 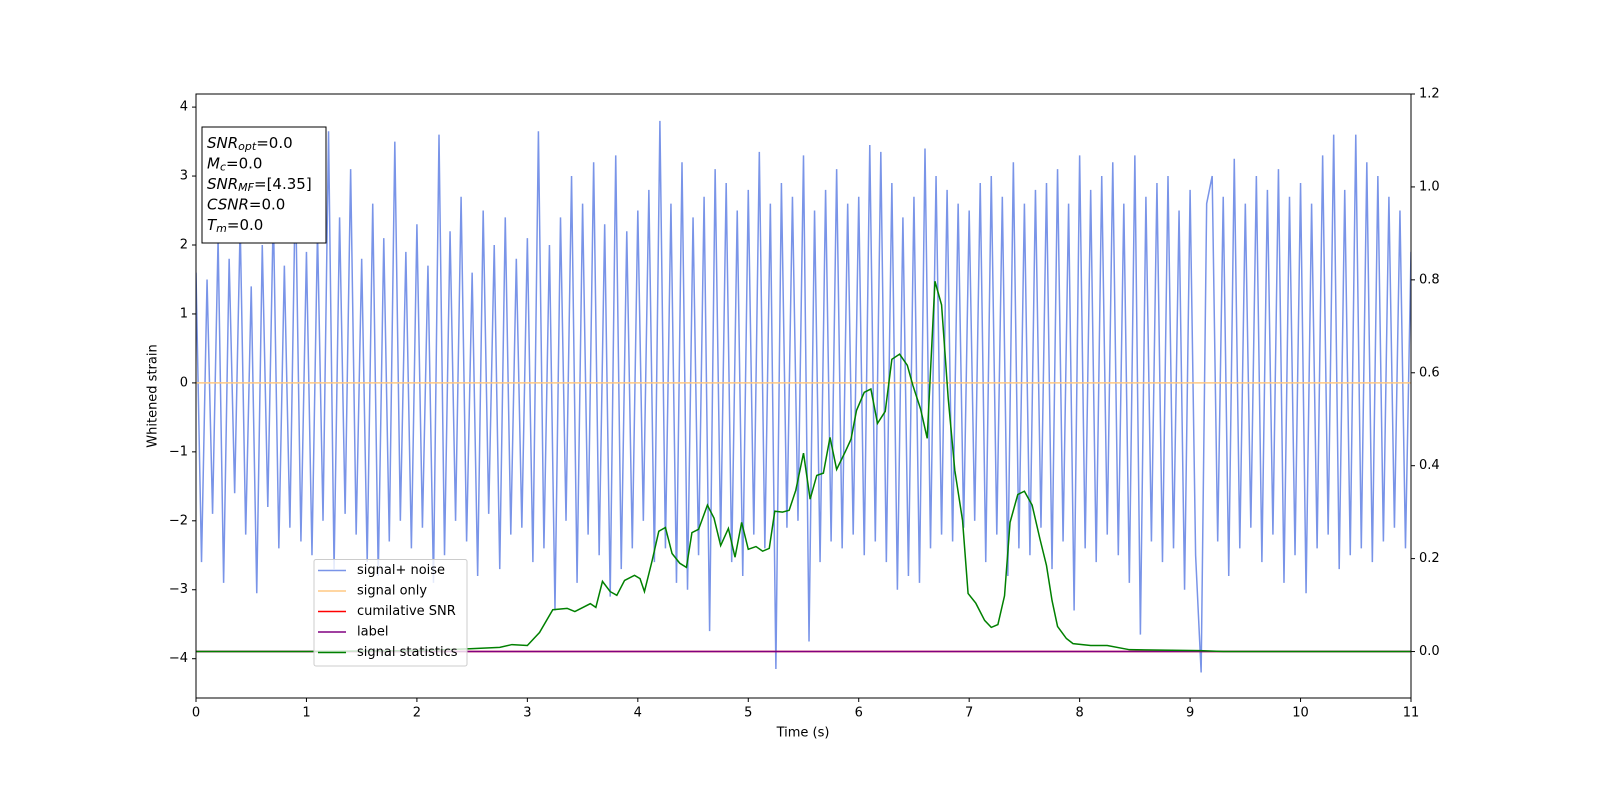 I want to click on annotation-line: Tm=0.0, so click(x=235, y=226).